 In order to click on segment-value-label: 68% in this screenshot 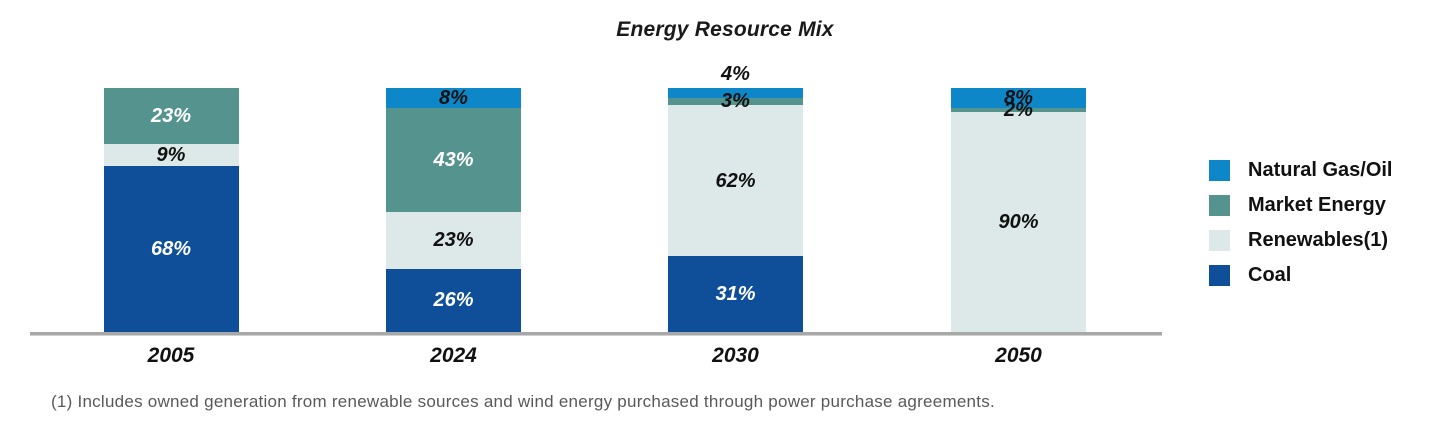, I will do `click(171, 249)`.